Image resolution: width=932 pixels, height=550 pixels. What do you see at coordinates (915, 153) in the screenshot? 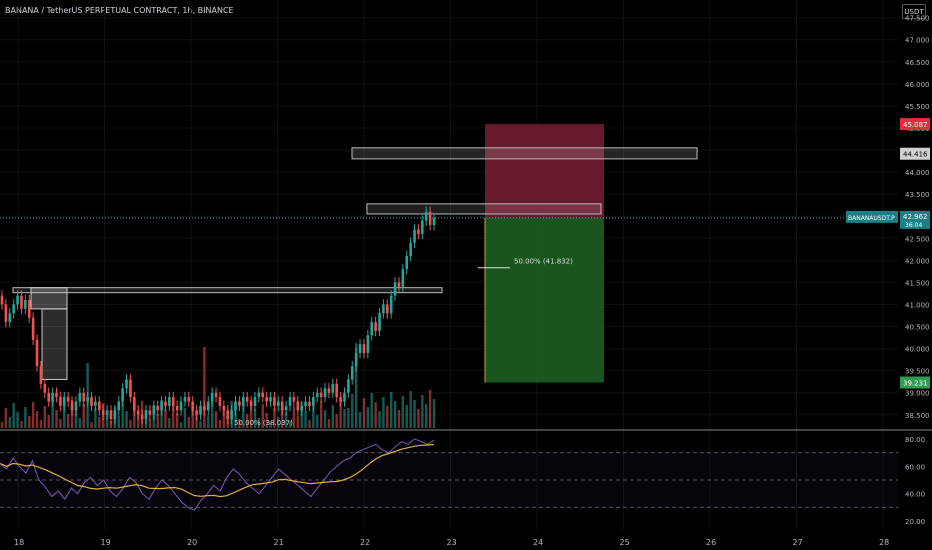
I see `level-price-tag-bg` at bounding box center [915, 153].